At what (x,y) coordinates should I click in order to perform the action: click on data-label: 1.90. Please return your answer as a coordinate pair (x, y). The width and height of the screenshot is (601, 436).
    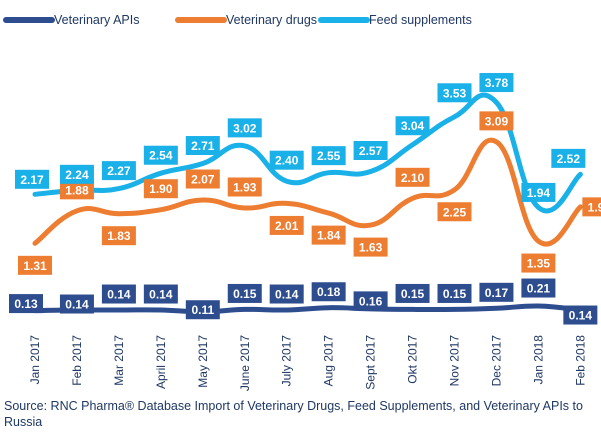
    Looking at the image, I should click on (161, 189).